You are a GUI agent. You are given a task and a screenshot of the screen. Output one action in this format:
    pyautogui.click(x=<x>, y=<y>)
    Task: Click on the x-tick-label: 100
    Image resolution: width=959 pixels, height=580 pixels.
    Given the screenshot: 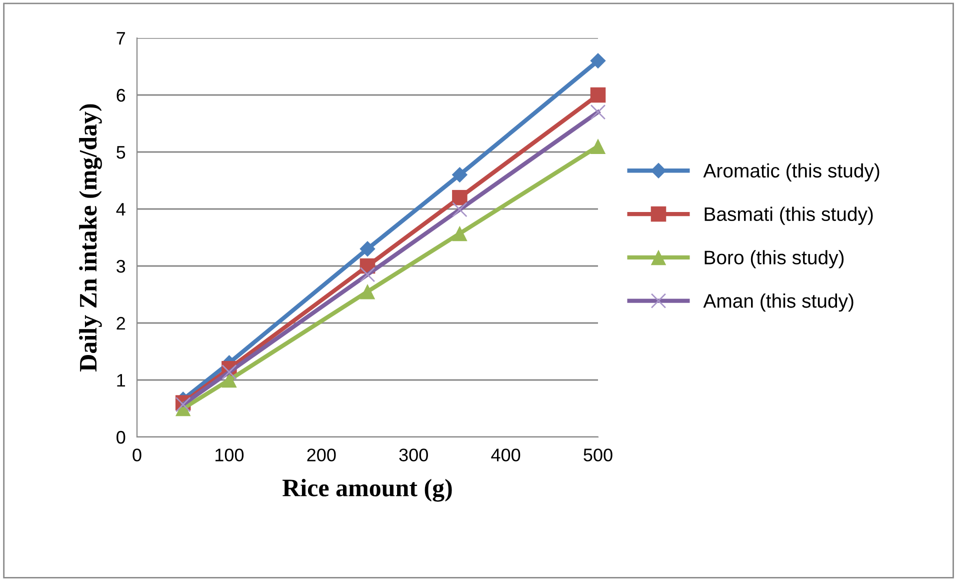 What is the action you would take?
    pyautogui.click(x=230, y=455)
    